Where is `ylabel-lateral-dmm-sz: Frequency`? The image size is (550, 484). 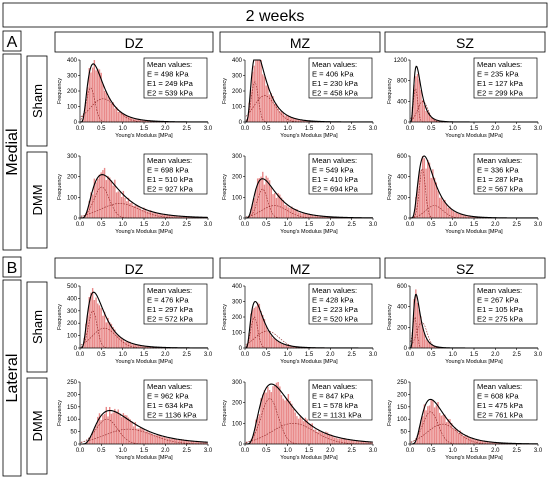 ylabel-lateral-dmm-sz: Frequency is located at coordinates (390, 413).